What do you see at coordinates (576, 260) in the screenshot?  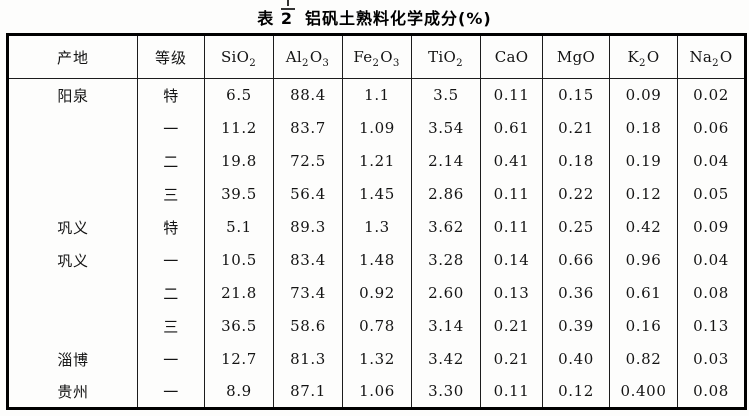 I see `value-cell-mgo: 0.66` at bounding box center [576, 260].